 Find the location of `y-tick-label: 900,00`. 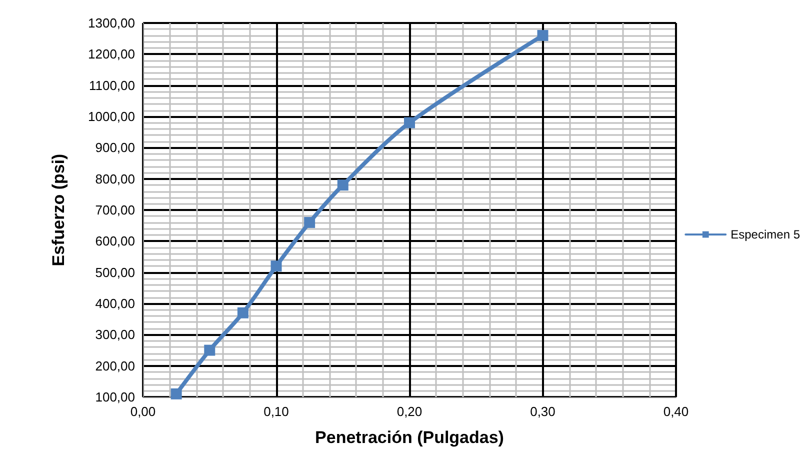

y-tick-label: 900,00 is located at coordinates (115, 148).